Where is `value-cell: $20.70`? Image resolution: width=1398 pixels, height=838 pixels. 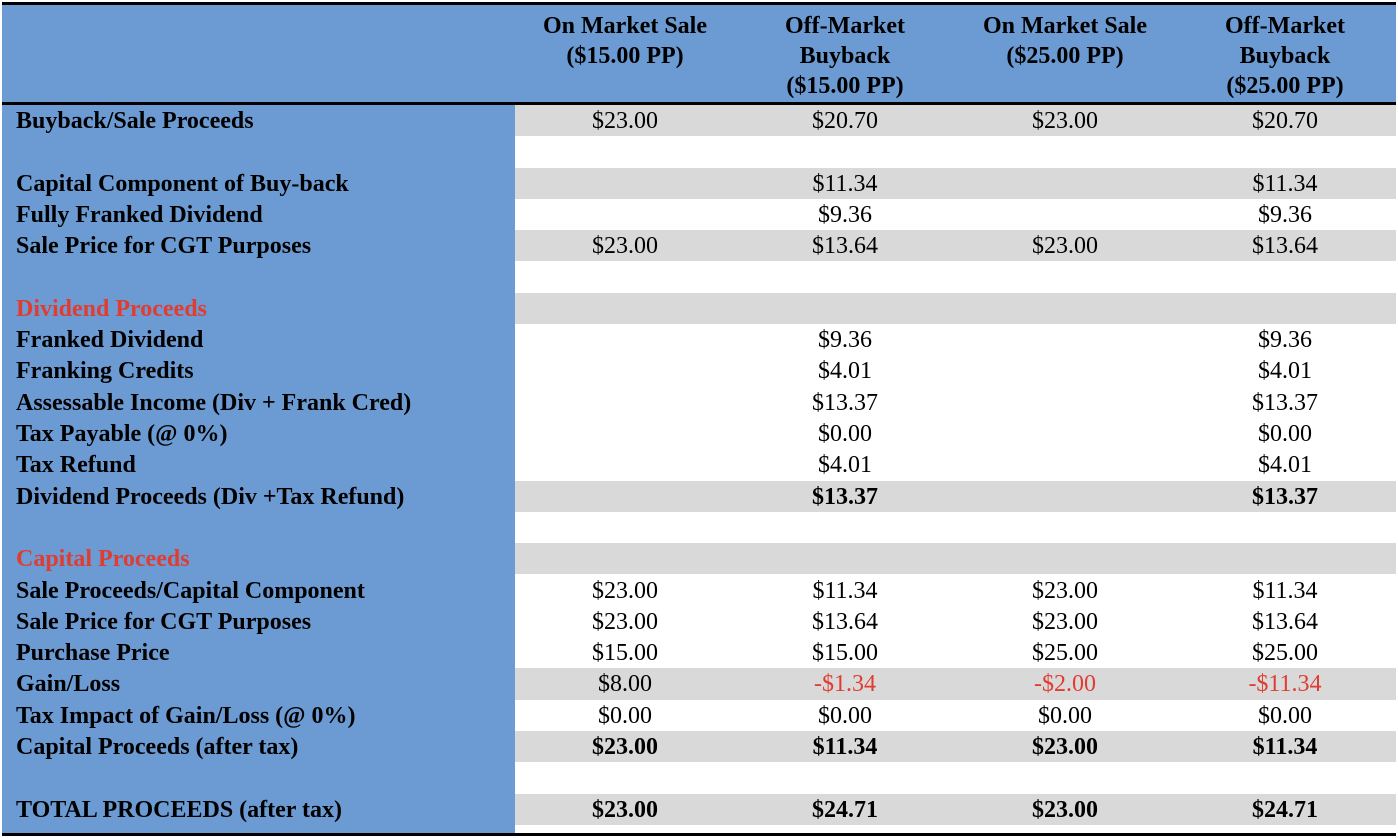
value-cell: $20.70 is located at coordinates (1285, 121).